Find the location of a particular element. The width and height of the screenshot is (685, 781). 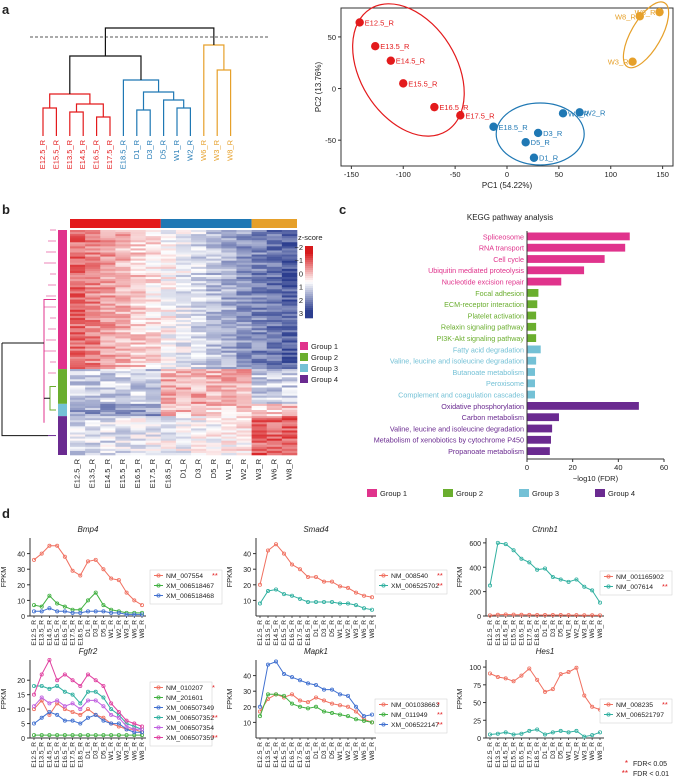

pca-x-tick-label: 100 is located at coordinates (610, 174).